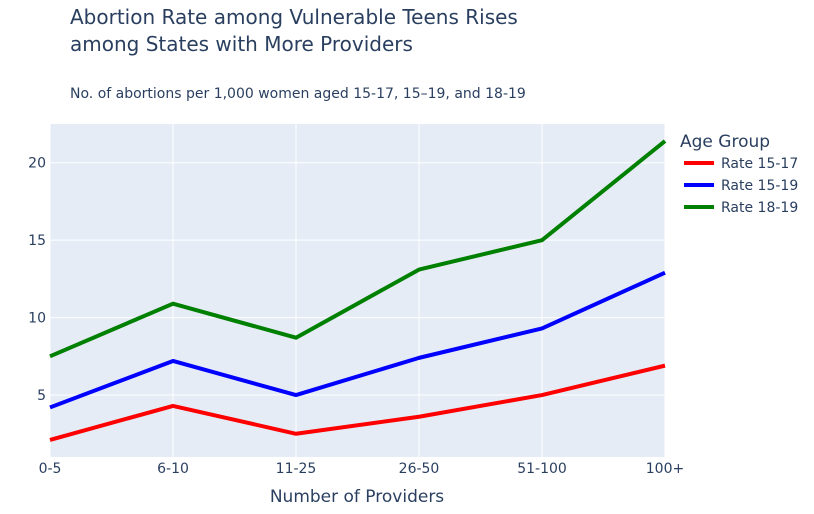 Image resolution: width=814 pixels, height=514 pixels. Describe the element at coordinates (50, 469) in the screenshot. I see `x-tick-label: 0-5` at that location.